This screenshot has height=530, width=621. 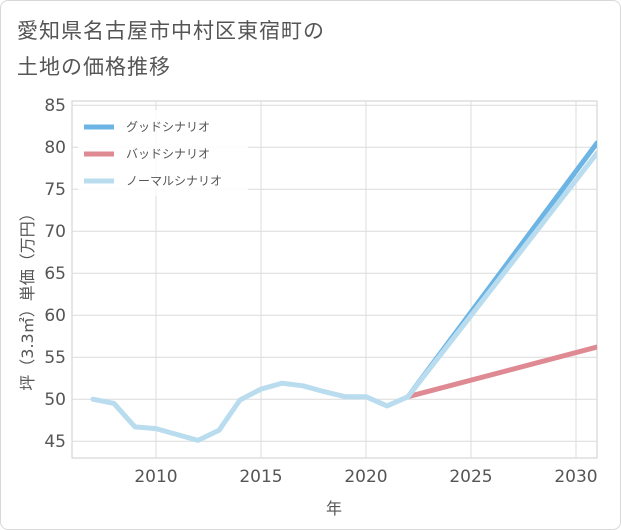 What do you see at coordinates (55, 358) in the screenshot?
I see `y-tick-label: 55` at bounding box center [55, 358].